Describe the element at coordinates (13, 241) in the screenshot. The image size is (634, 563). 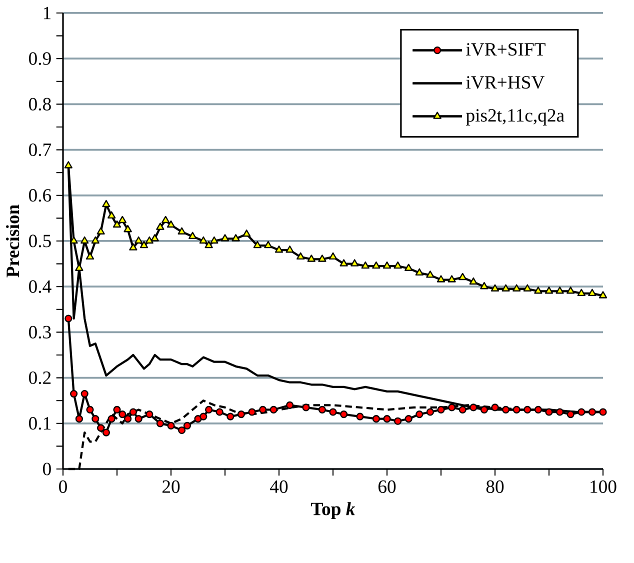
I see `y-axis-title: Precision` at that location.